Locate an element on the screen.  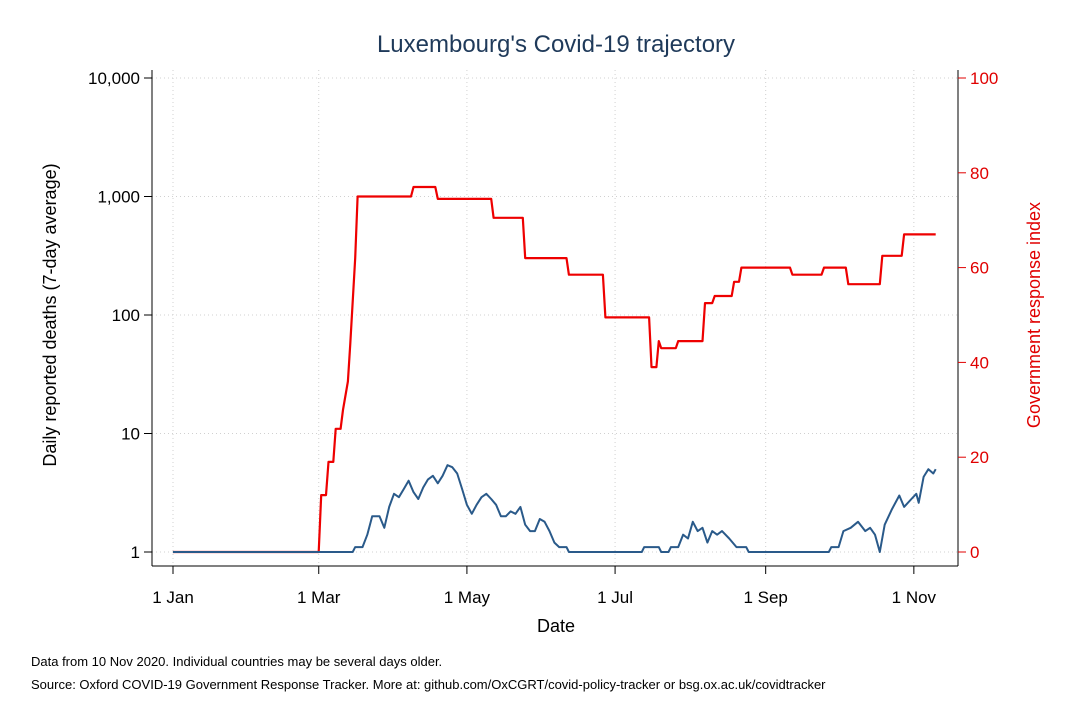
y-axis-left-label: Daily reported deaths (7-day average) is located at coordinates (50, 314).